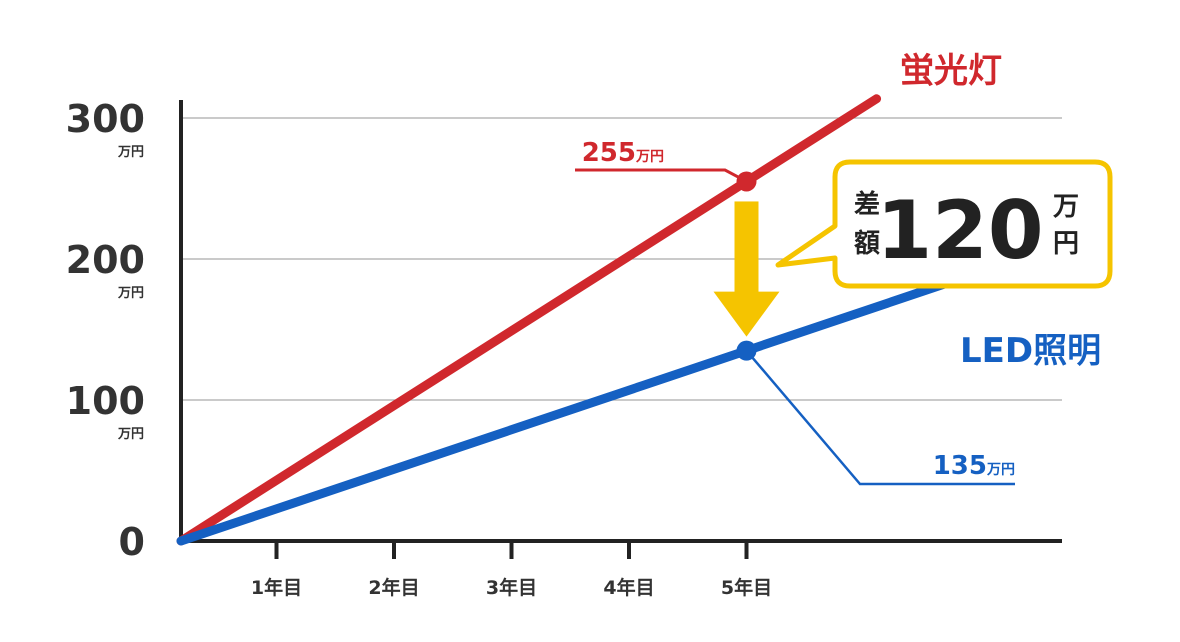 The width and height of the screenshot is (1180, 642). What do you see at coordinates (880, 417) in the screenshot?
I see `led-leader-line` at bounding box center [880, 417].